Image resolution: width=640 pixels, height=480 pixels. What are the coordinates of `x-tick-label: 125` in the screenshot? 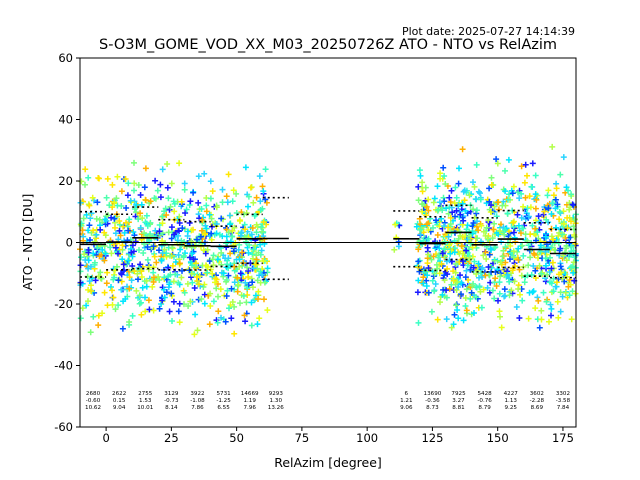 It's located at (432, 438).